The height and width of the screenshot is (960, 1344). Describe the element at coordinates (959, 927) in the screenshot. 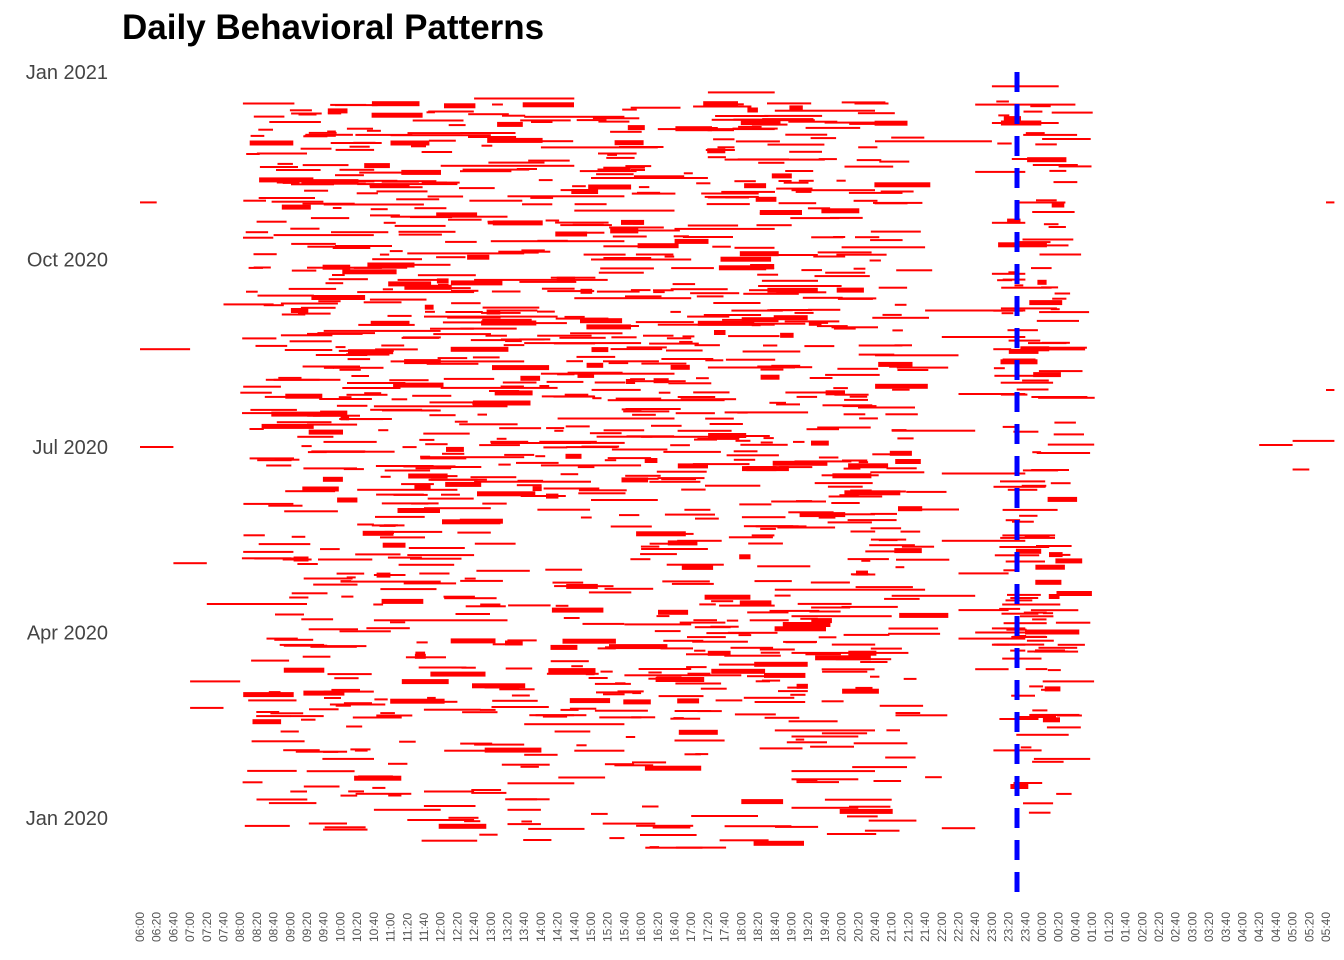

I see `x-tick-label: 22:20` at that location.